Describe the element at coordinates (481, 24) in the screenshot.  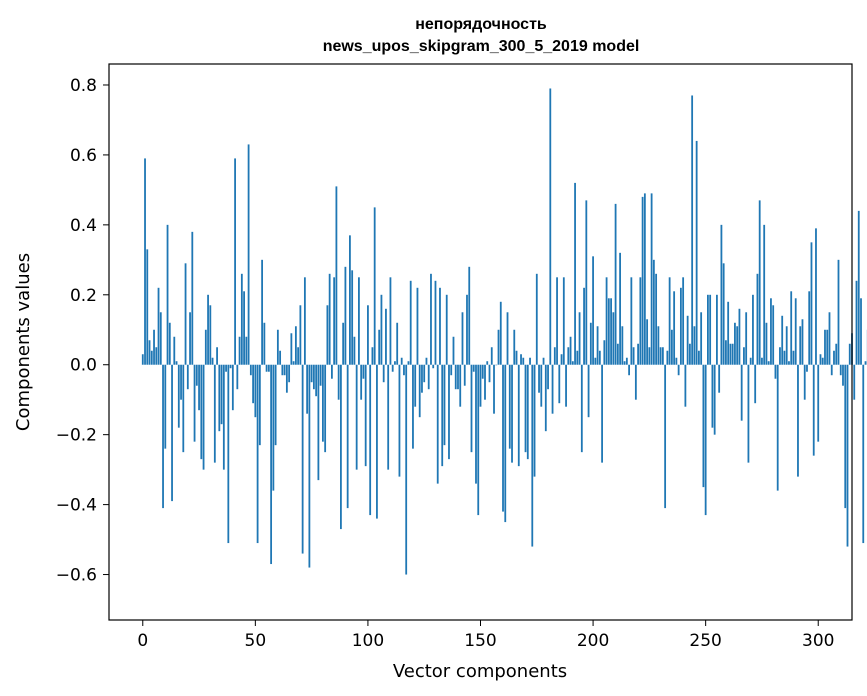
I see `chart-title-line-1: непорядочность` at that location.